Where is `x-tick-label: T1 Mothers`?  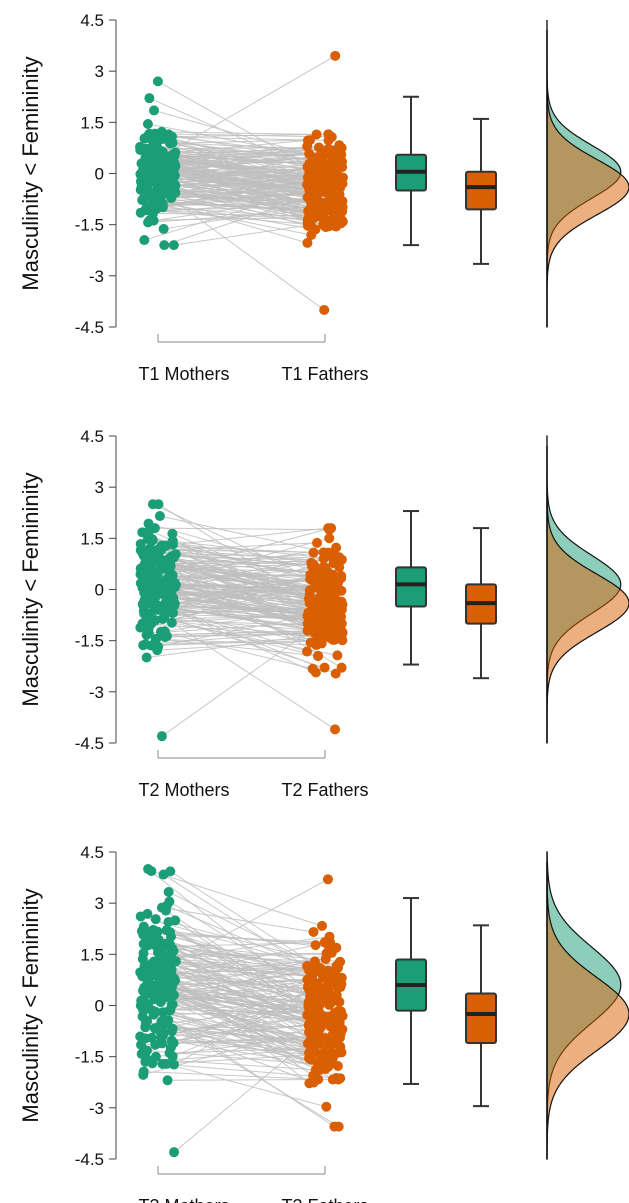
x-tick-label: T1 Mothers is located at coordinates (183, 374).